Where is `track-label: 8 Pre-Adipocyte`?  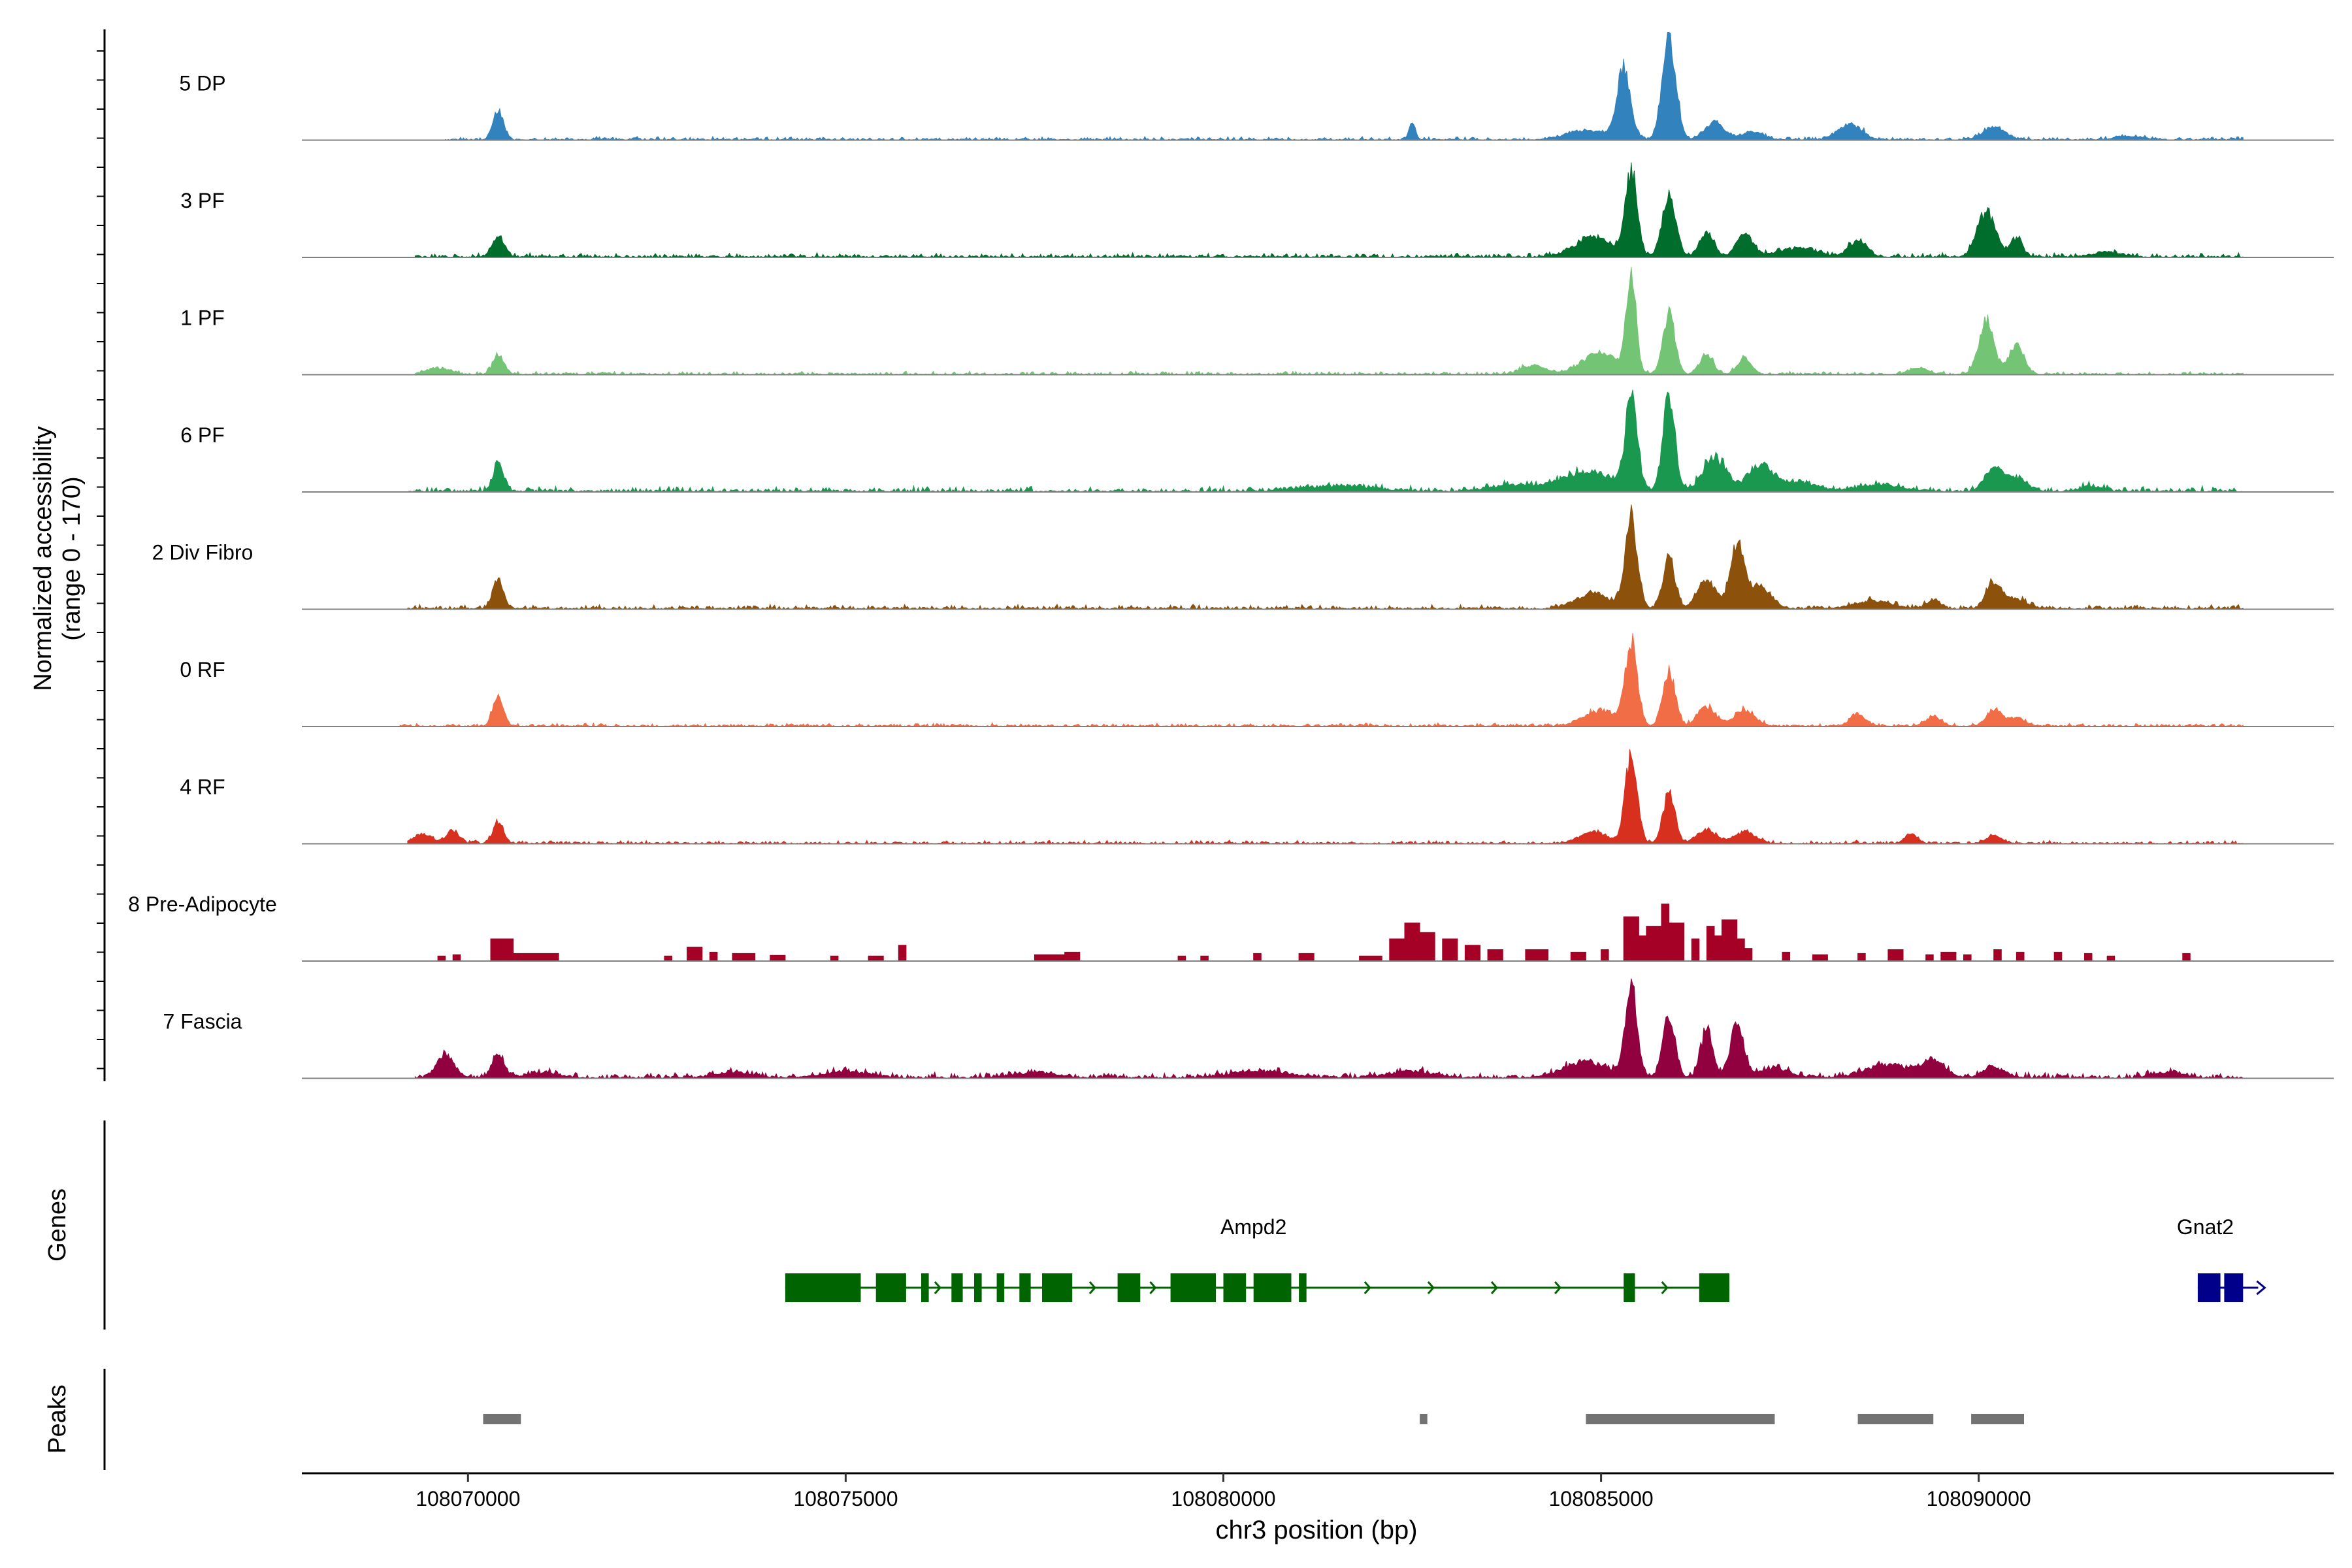
track-label: 8 Pre-Adipocyte is located at coordinates (202, 904).